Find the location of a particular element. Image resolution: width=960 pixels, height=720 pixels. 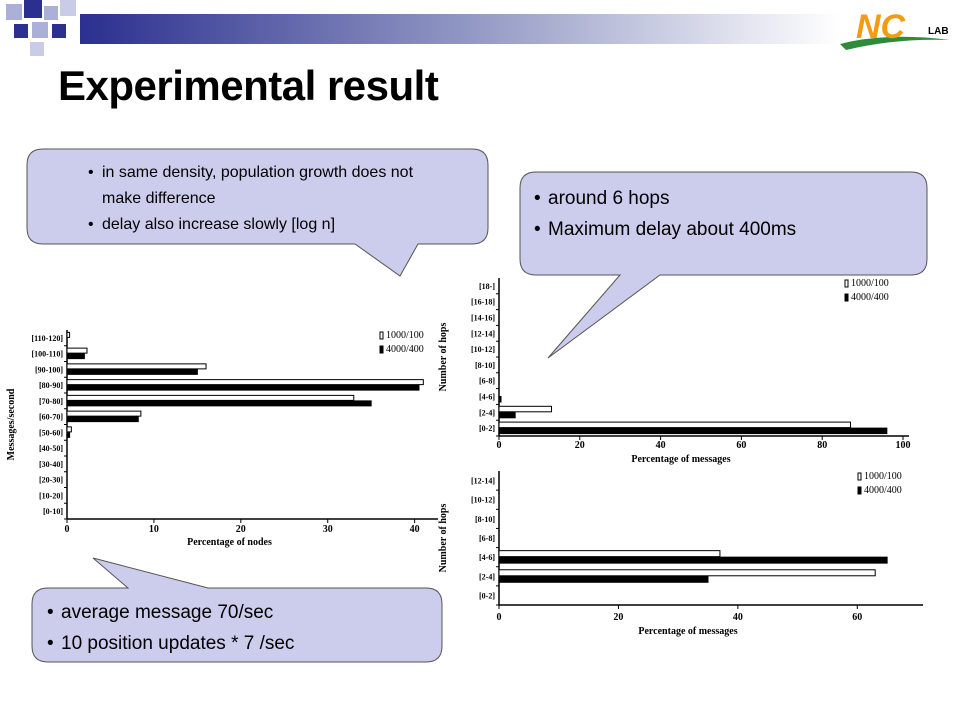

messages-per-second-legend-label: 1000/100 is located at coordinates (405, 335).